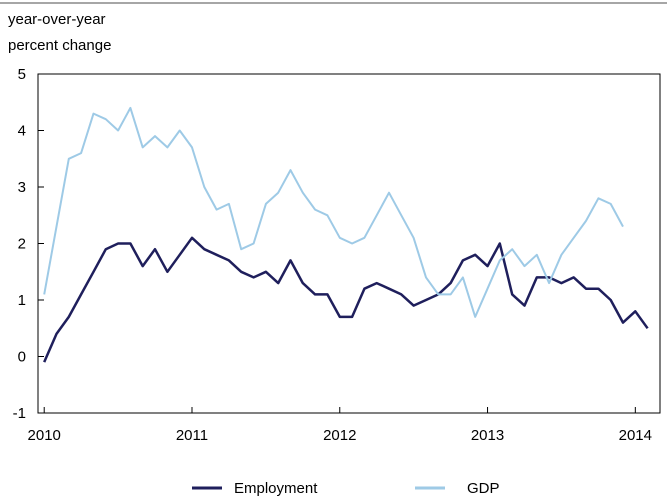 The image size is (667, 497). I want to click on x-tick-label: 2013, so click(487, 435).